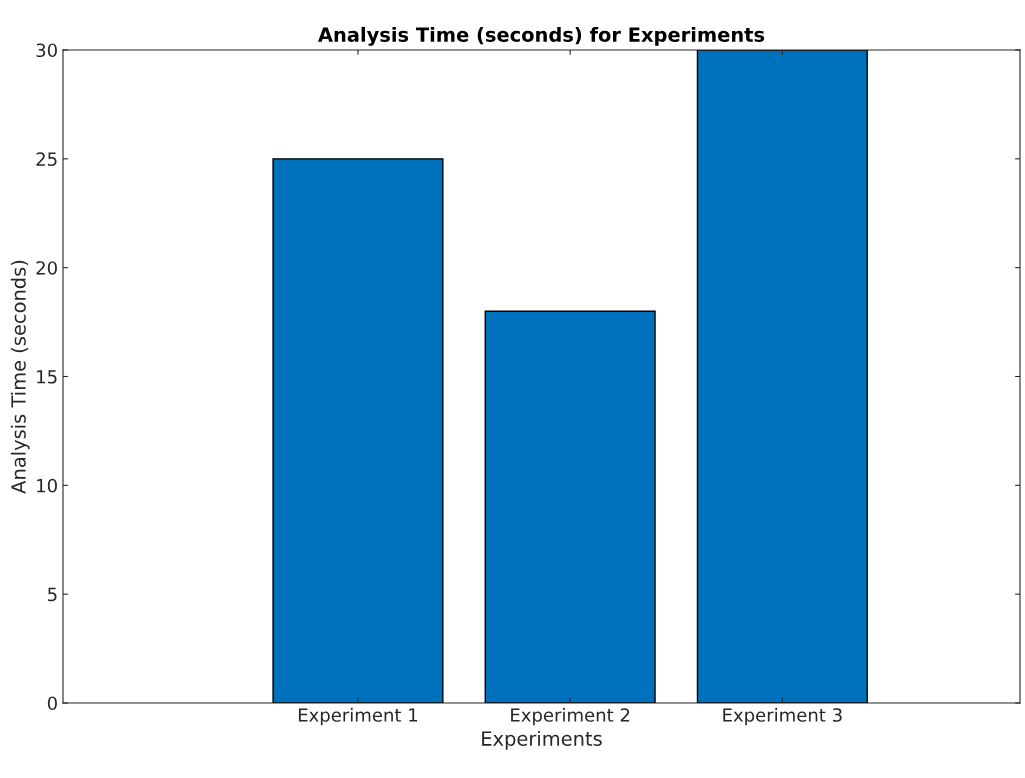  I want to click on x-tick-label: Experiment 1, so click(358, 716).